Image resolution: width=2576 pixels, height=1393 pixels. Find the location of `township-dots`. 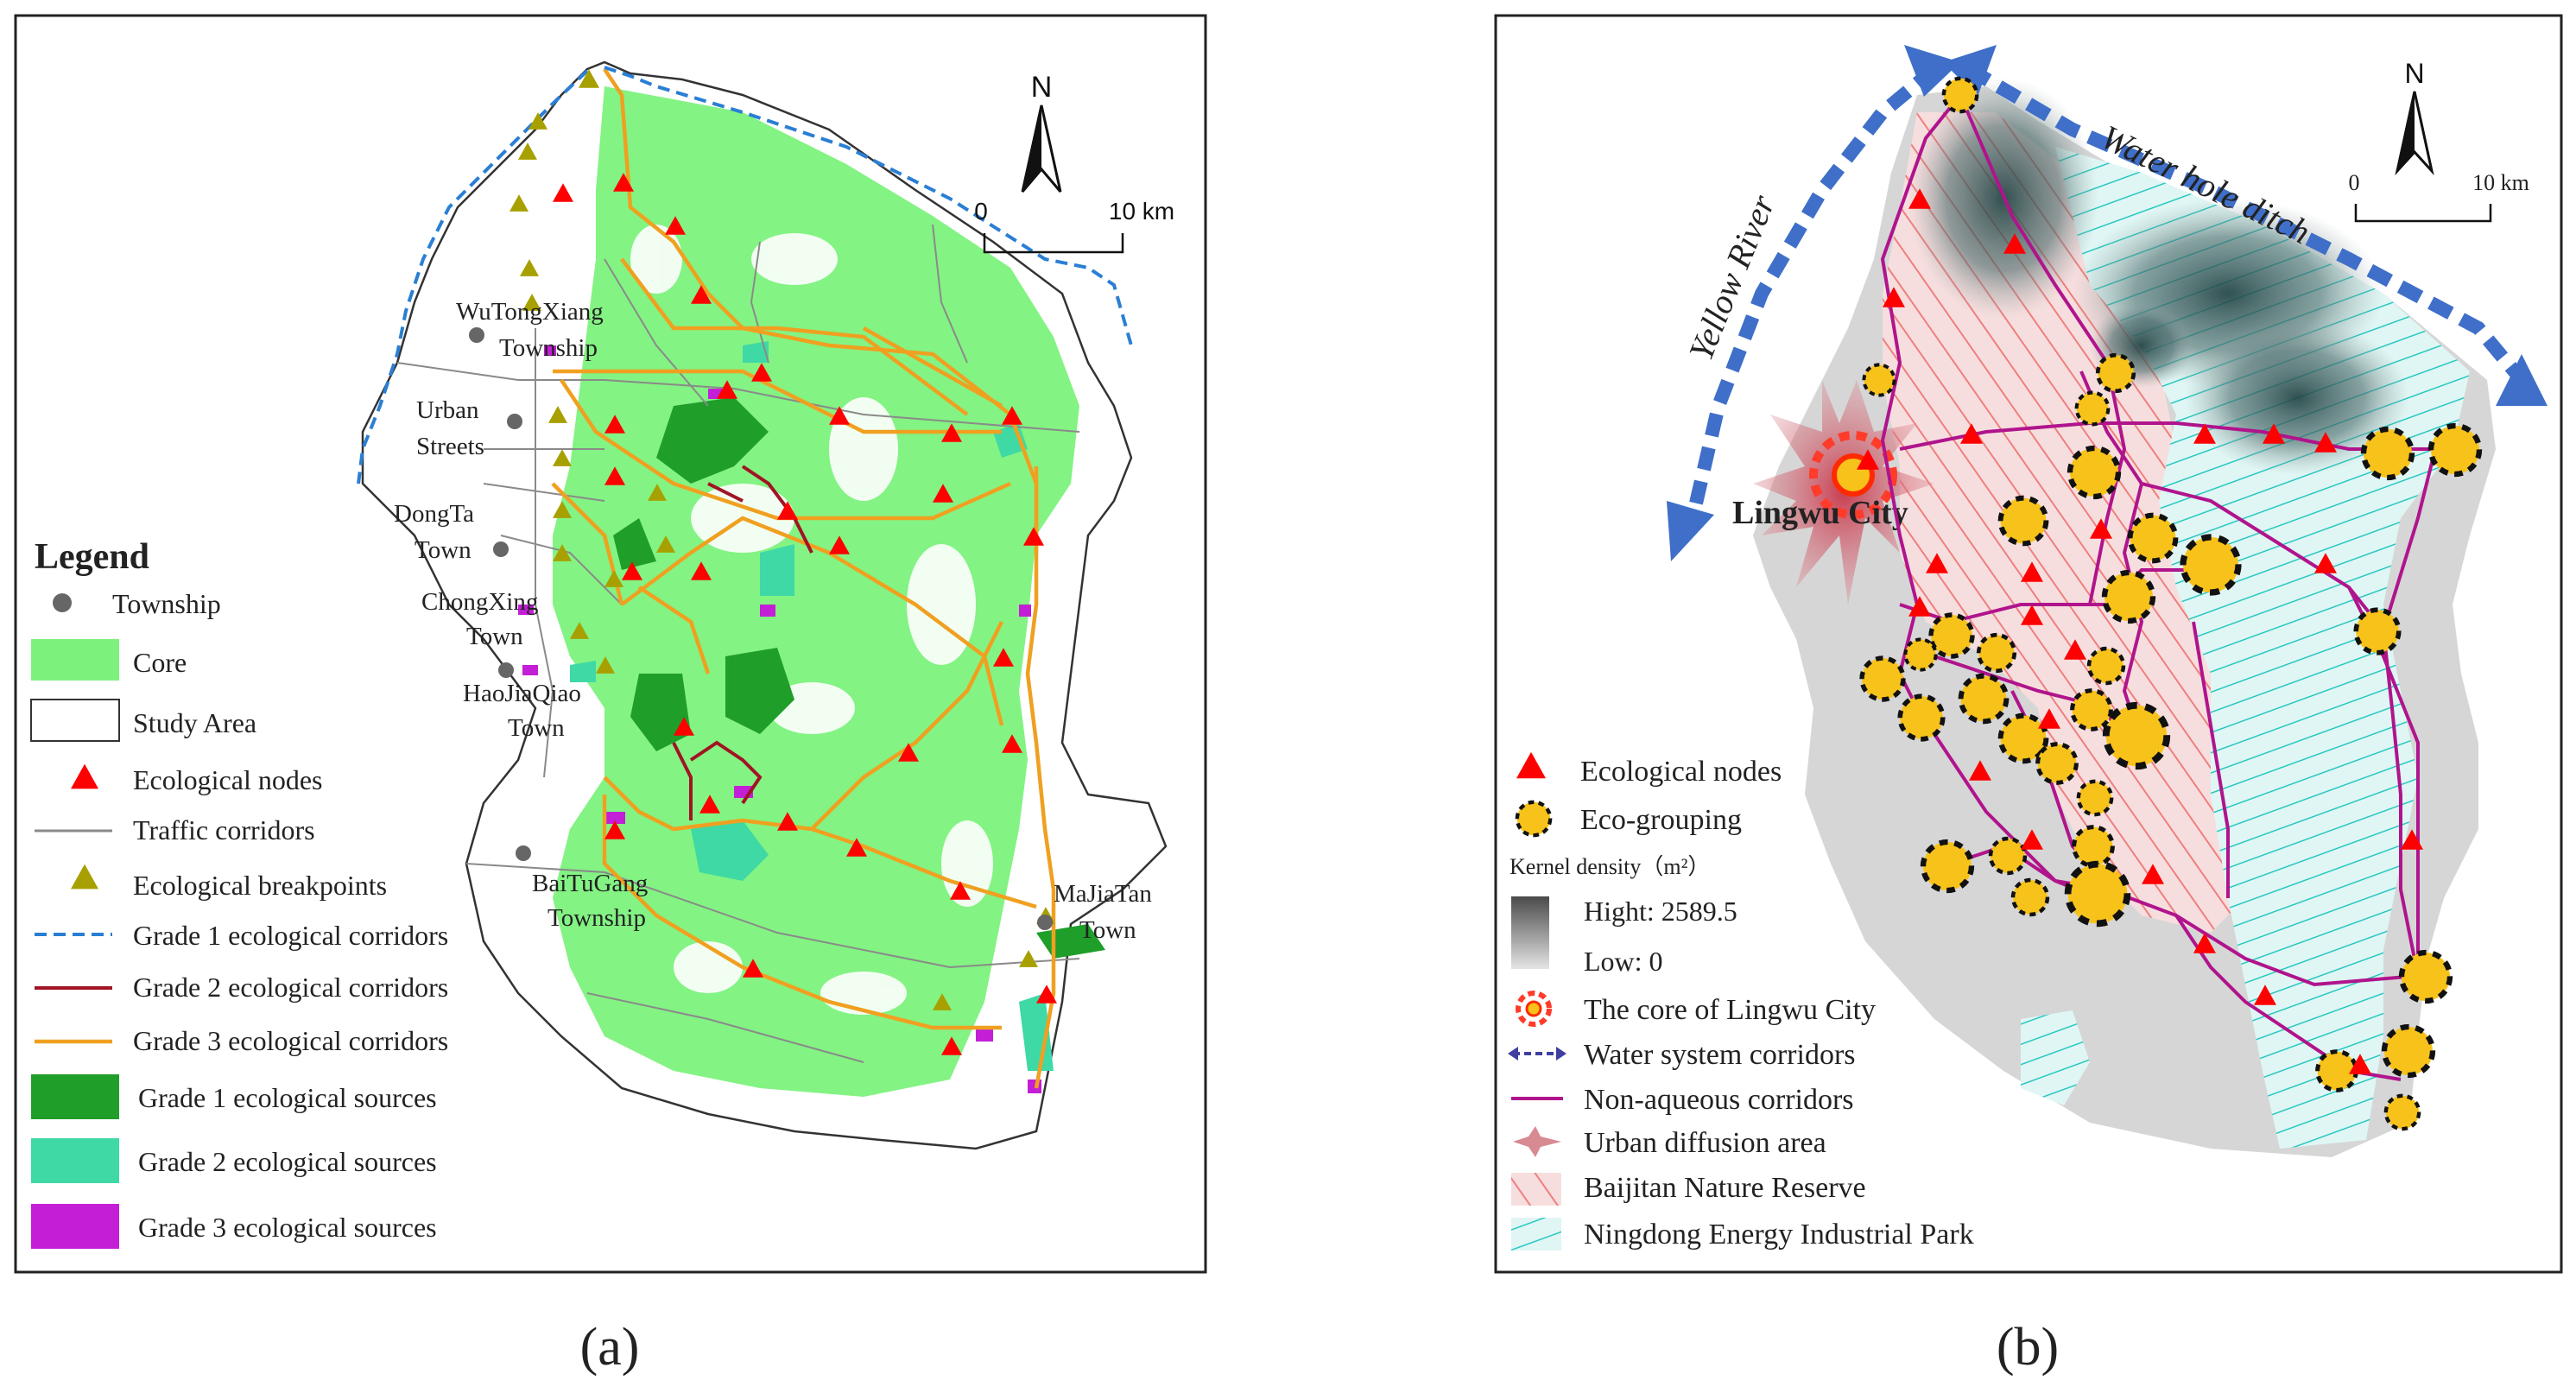

township-dots is located at coordinates (761, 628).